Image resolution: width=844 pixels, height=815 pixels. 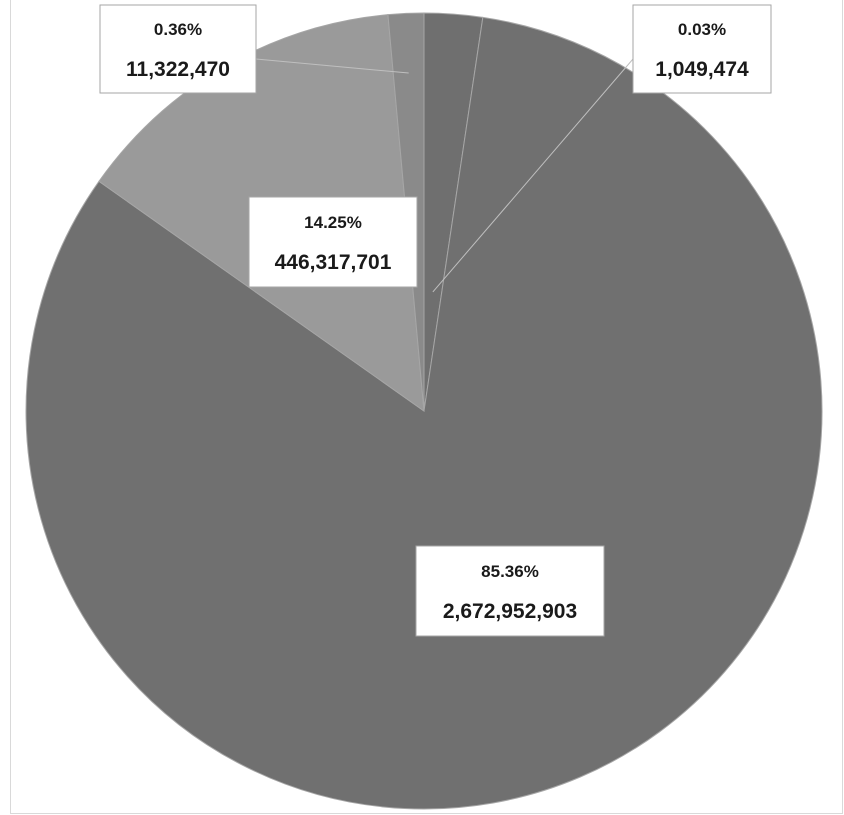 I want to click on data-label-1: 0.03% 1,049,474, so click(x=702, y=49).